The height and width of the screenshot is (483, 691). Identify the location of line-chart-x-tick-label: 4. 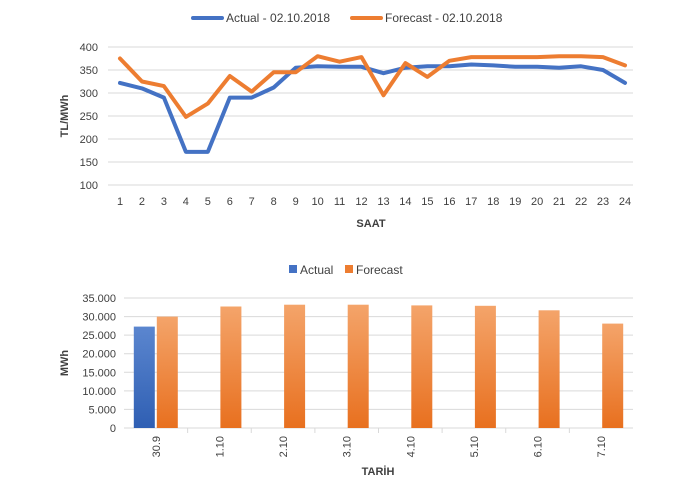
(186, 202).